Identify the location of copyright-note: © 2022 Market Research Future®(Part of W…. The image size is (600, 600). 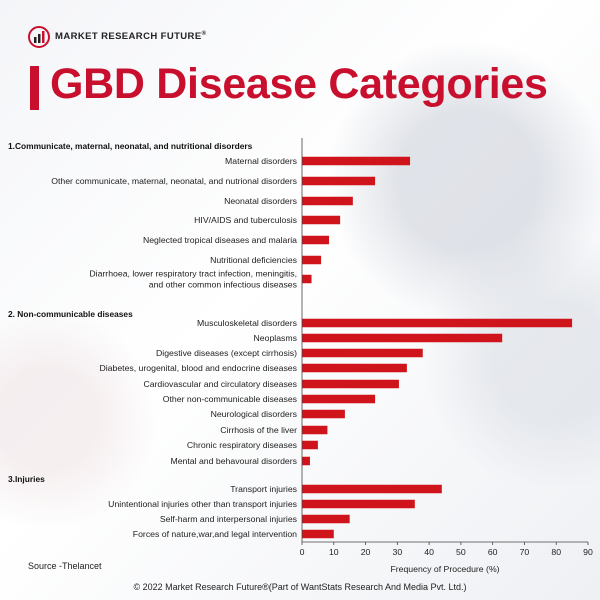
(300, 587).